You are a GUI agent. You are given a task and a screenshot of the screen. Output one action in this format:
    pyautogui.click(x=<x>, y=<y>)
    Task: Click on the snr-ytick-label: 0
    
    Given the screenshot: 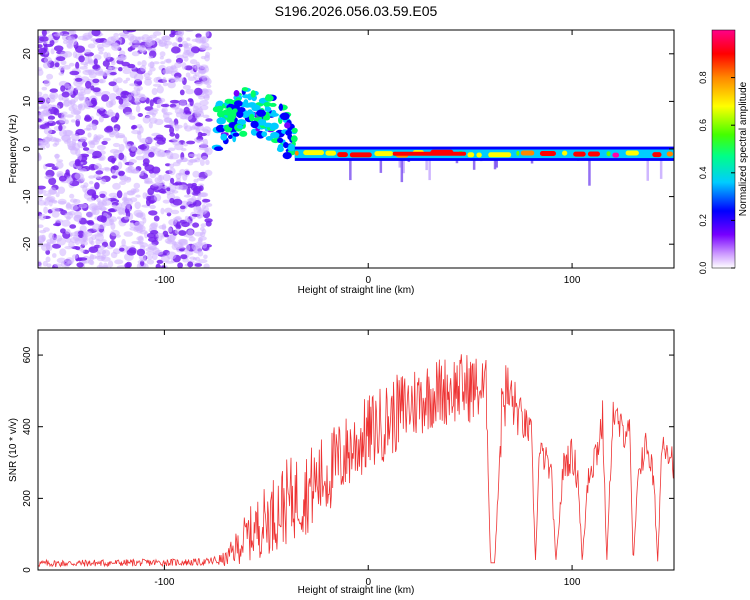 What is the action you would take?
    pyautogui.click(x=27, y=570)
    